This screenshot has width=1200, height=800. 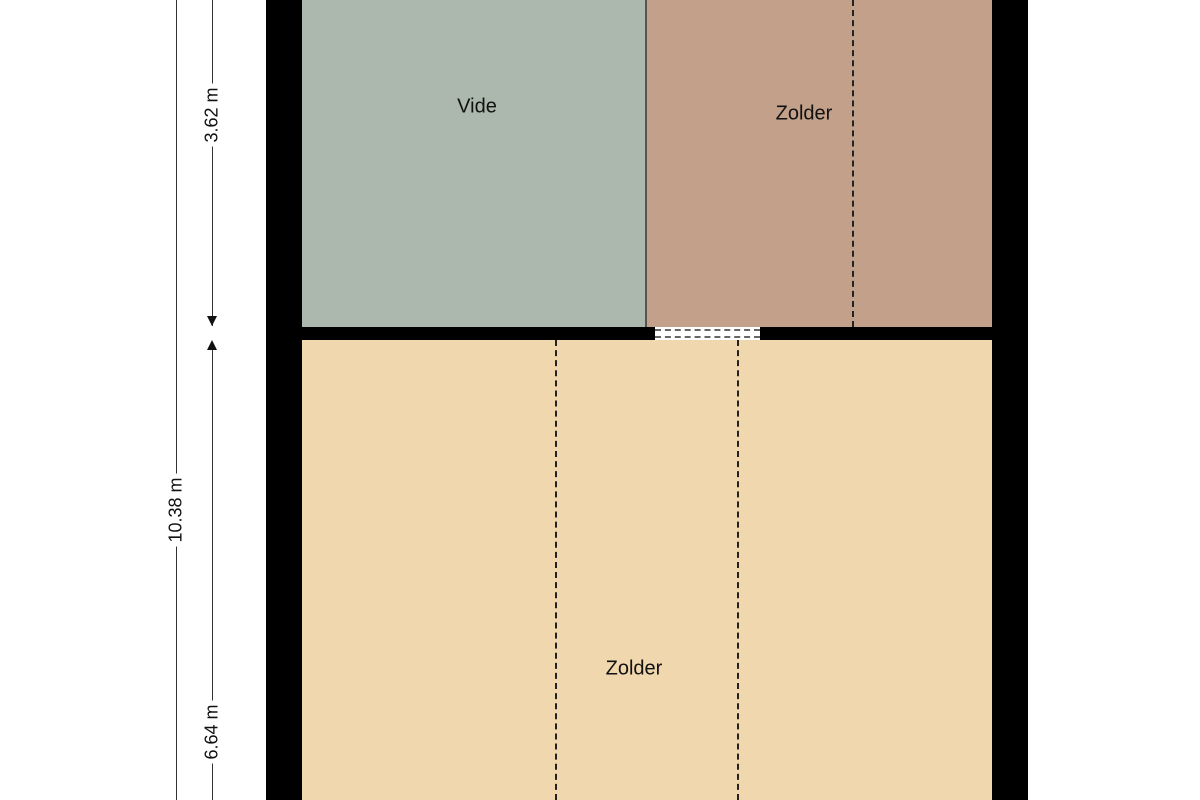 I want to click on wall-left, so click(x=284, y=400).